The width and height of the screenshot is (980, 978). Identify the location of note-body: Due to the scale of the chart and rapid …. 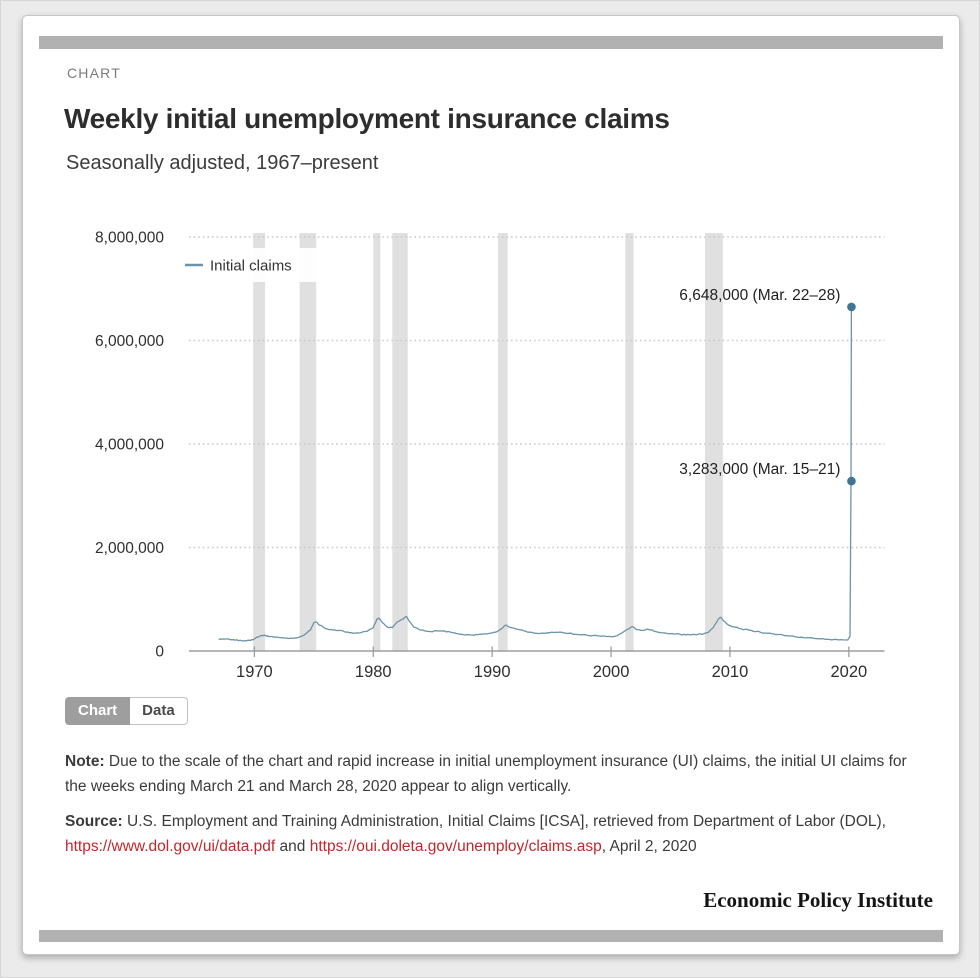
(486, 774).